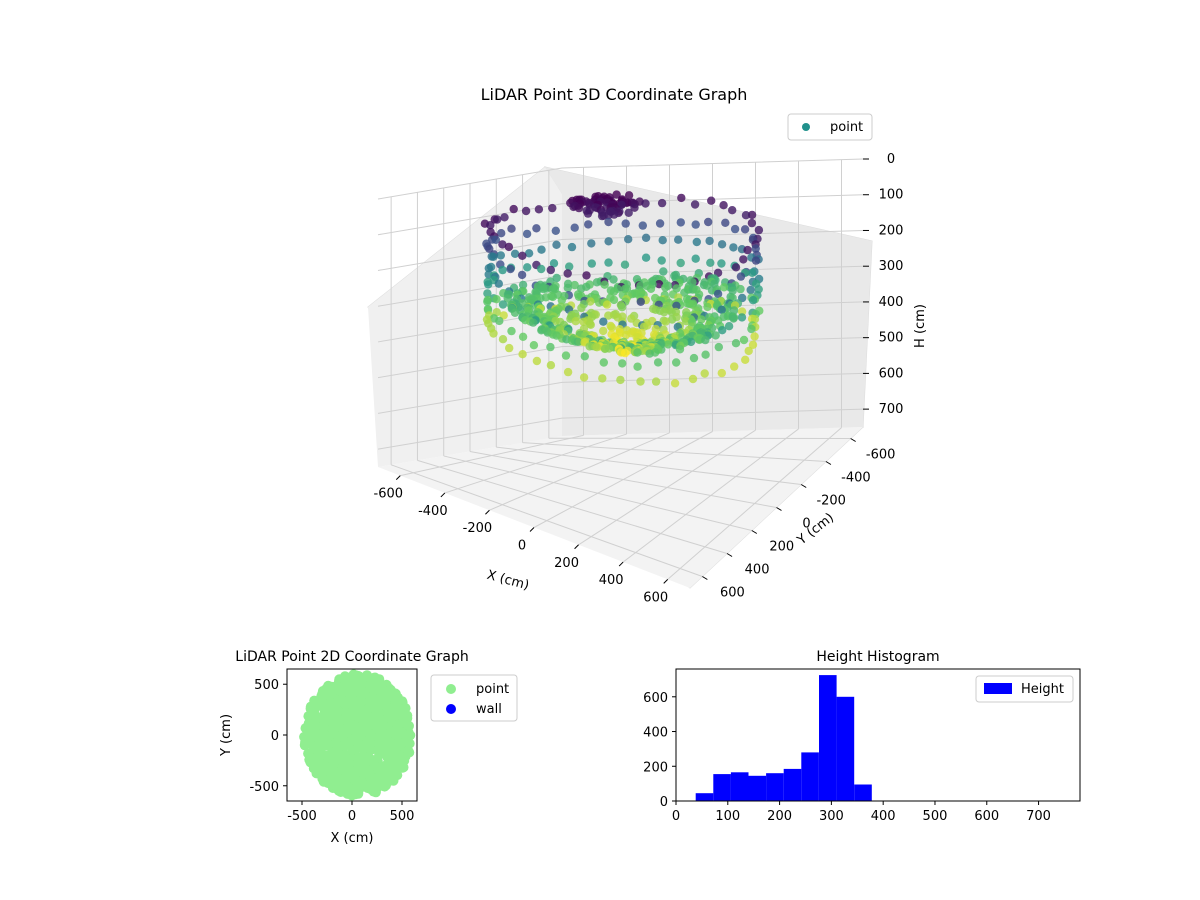  I want to click on x-axis-label-2d: X (cm), so click(352, 838).